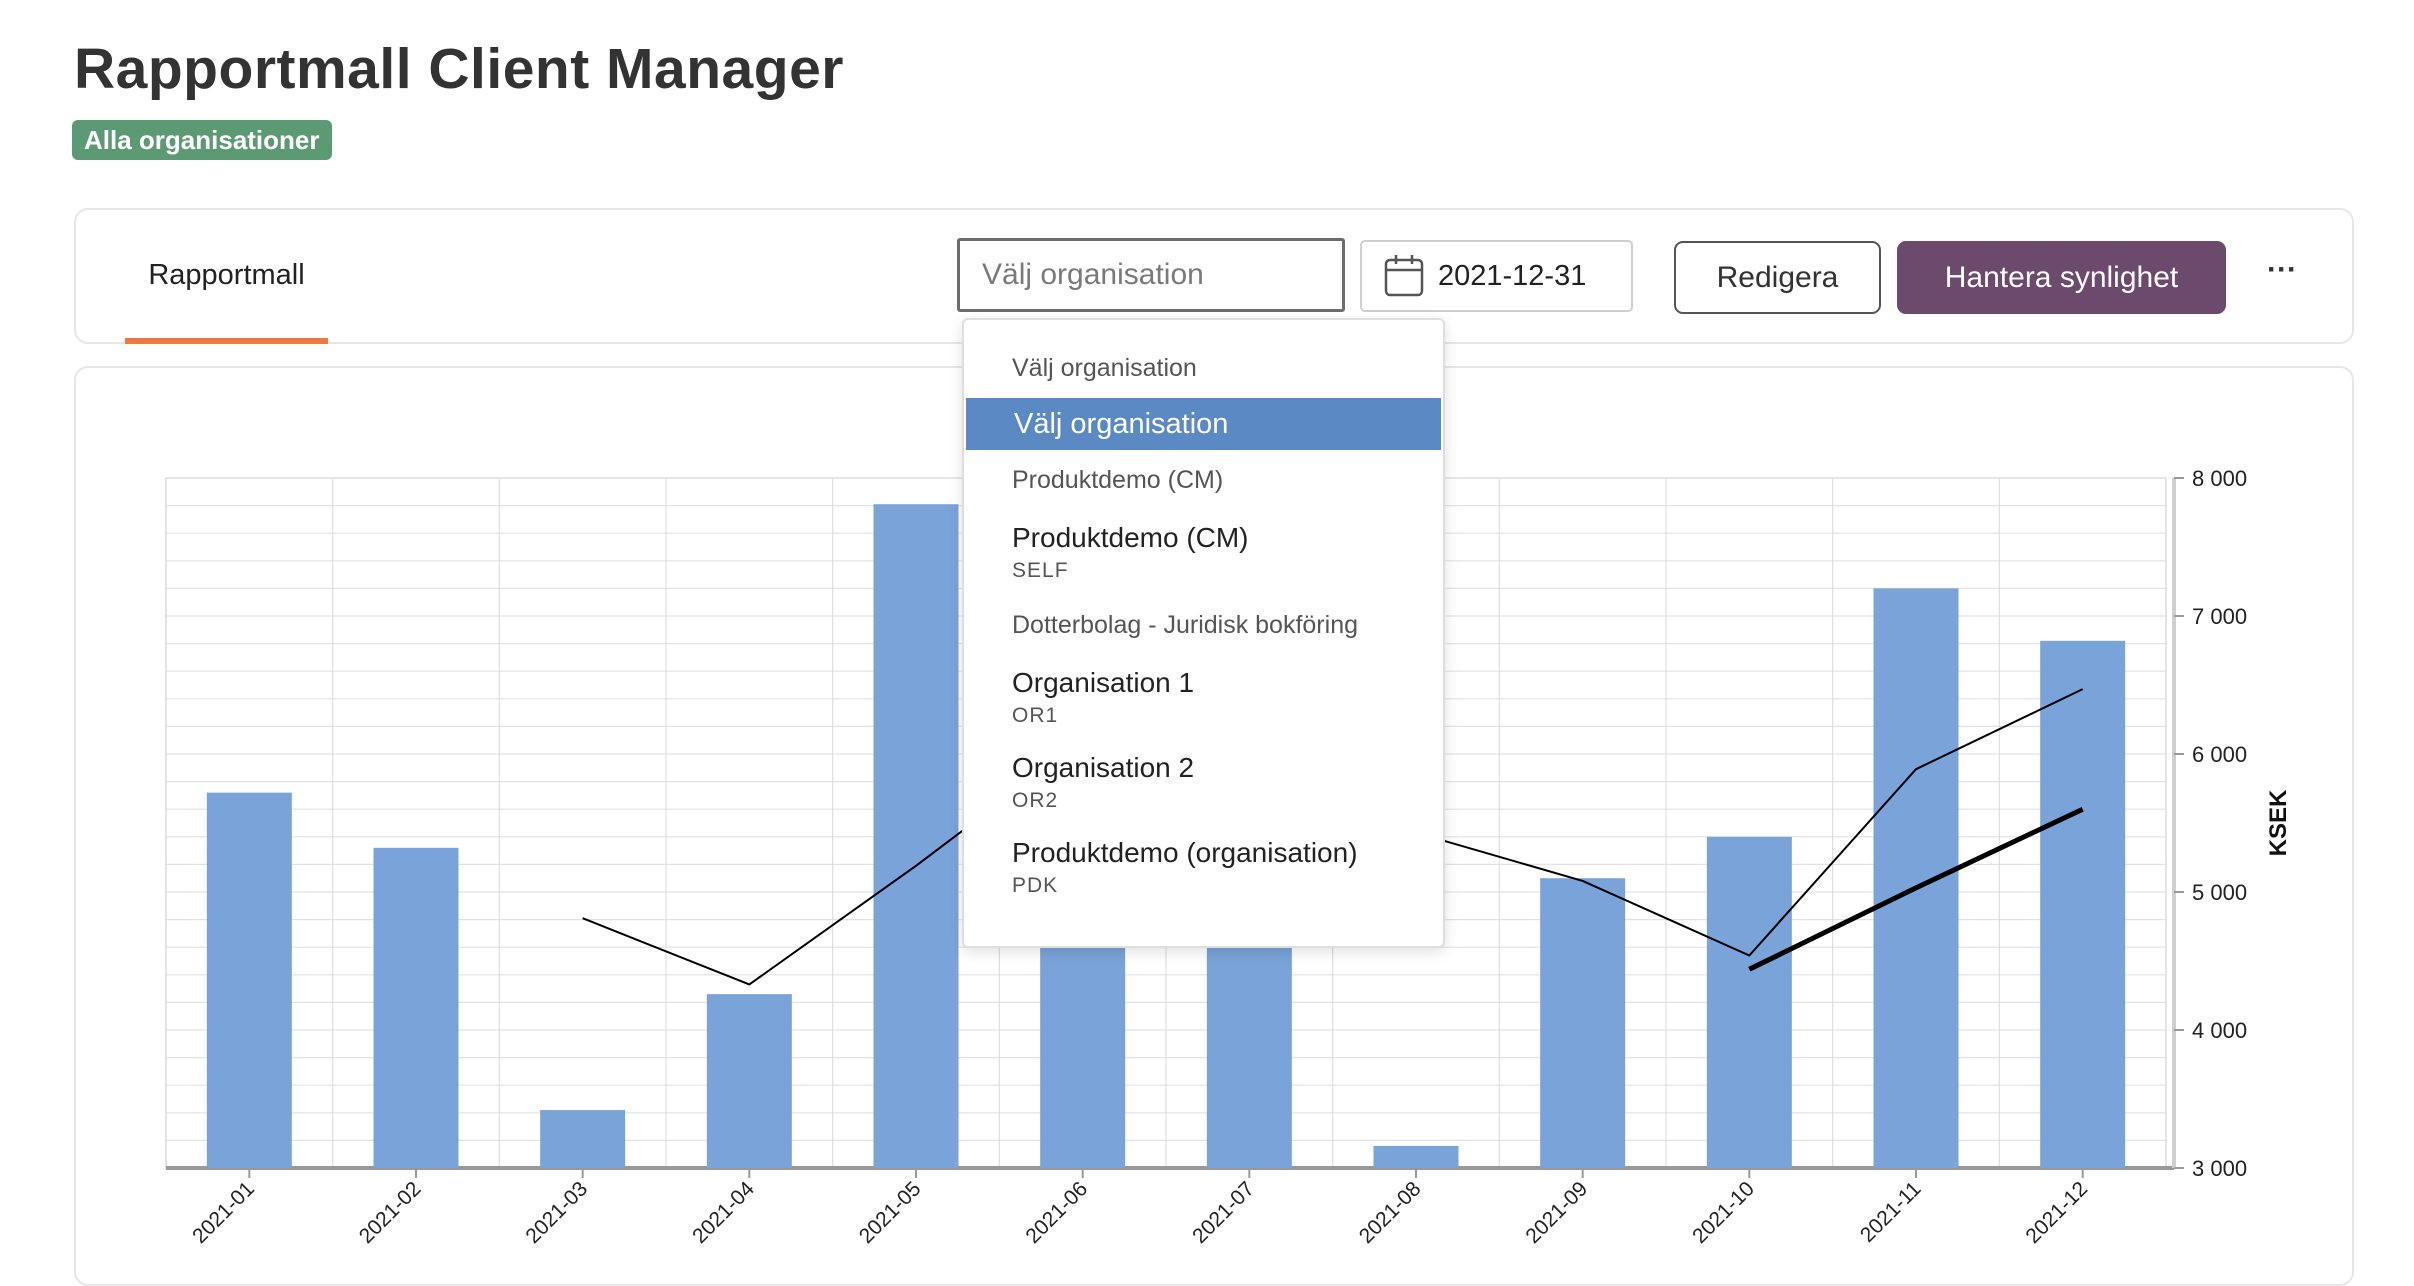  What do you see at coordinates (1404, 276) in the screenshot?
I see `calendar-icon` at bounding box center [1404, 276].